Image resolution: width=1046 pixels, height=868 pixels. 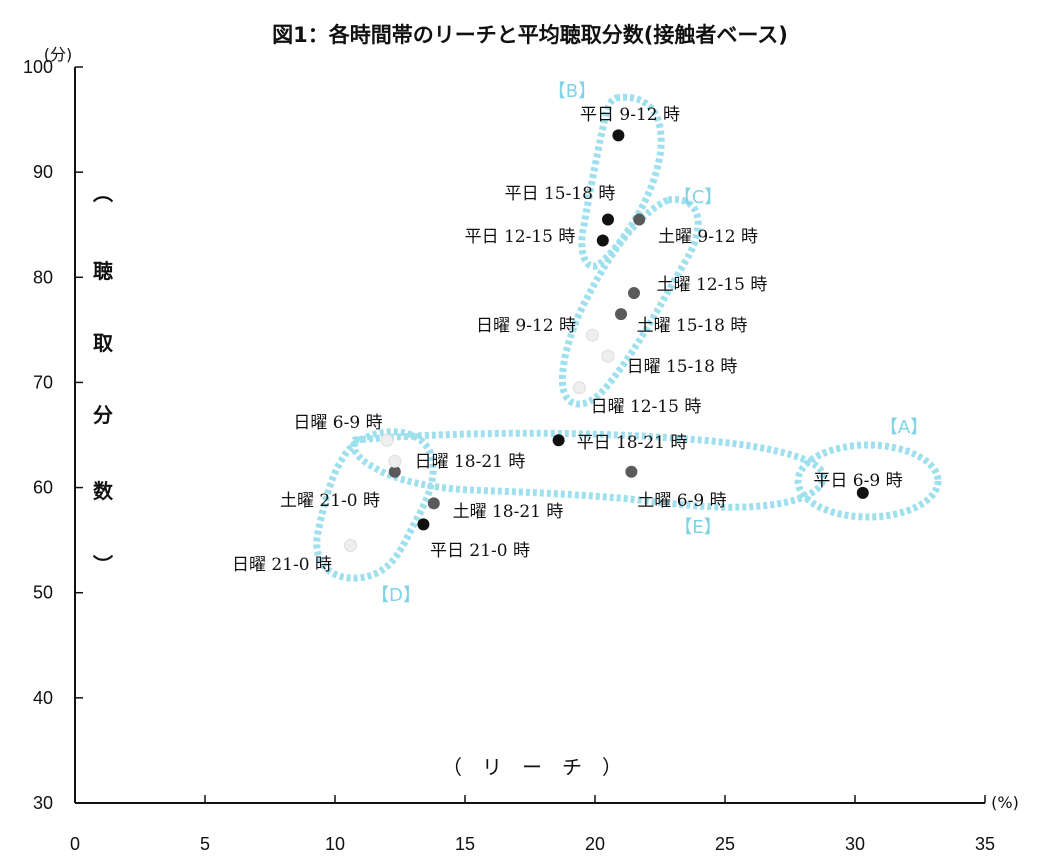 I want to click on data-point-label: 日曜 15-18 時, so click(x=682, y=367).